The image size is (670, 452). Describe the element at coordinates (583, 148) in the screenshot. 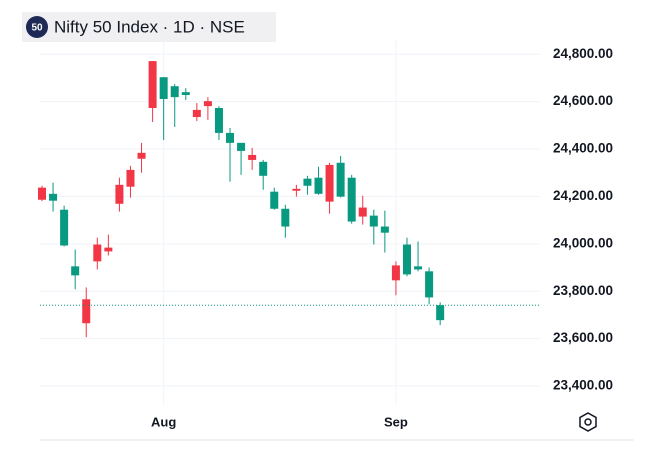

I see `y-tick-label: 24,400.00` at that location.